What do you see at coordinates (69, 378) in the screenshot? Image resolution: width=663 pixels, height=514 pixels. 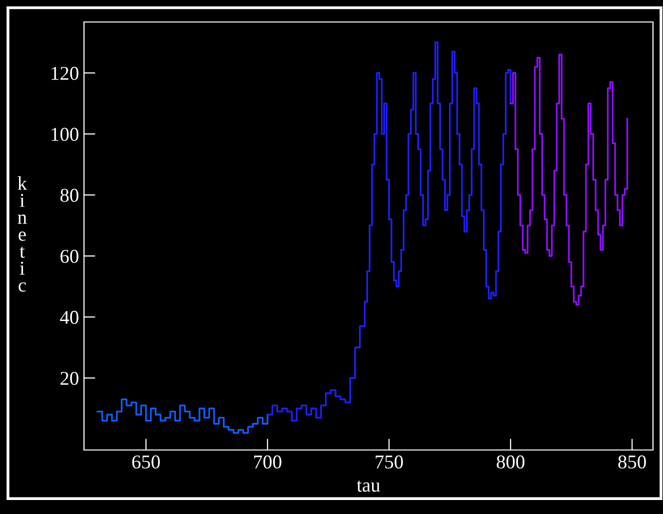 I see `y-tick-label: 20` at bounding box center [69, 378].